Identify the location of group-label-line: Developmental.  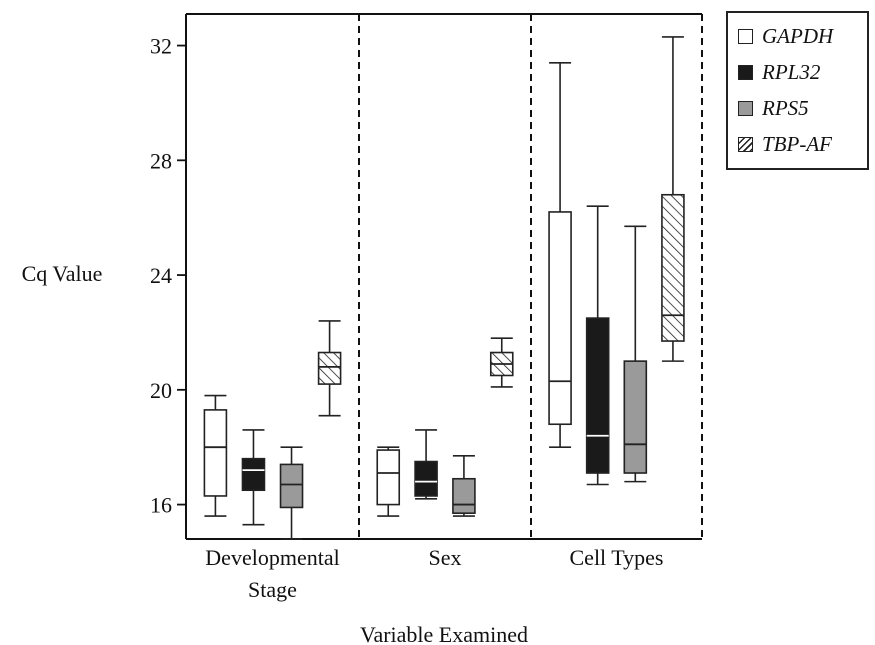
(272, 557).